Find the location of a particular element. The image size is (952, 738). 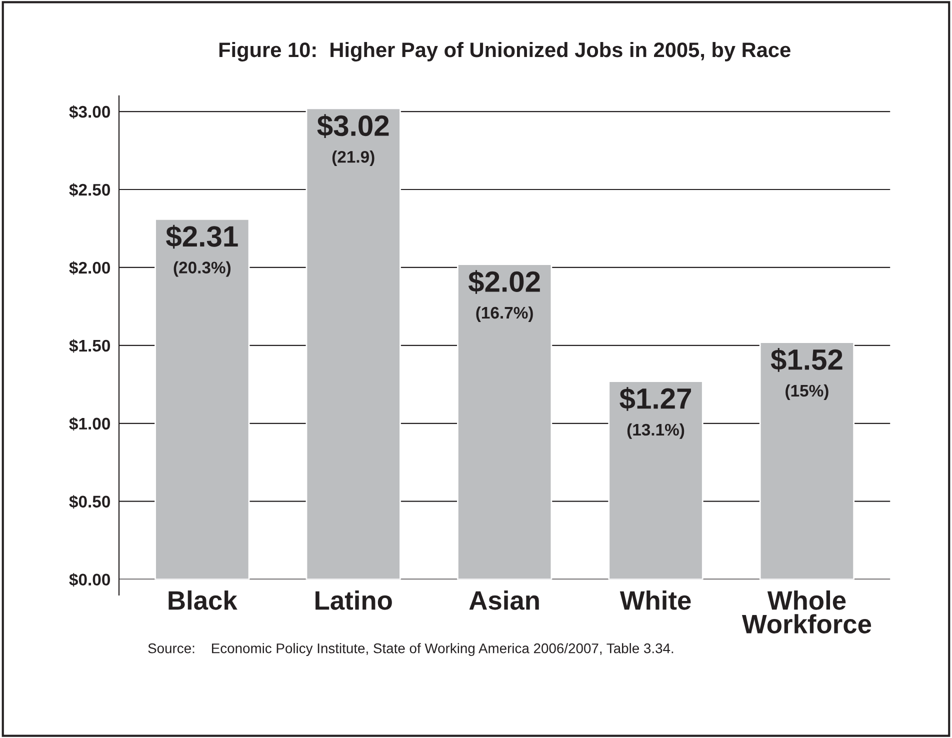

data-label: $2.31 (20.3%) is located at coordinates (202, 250).